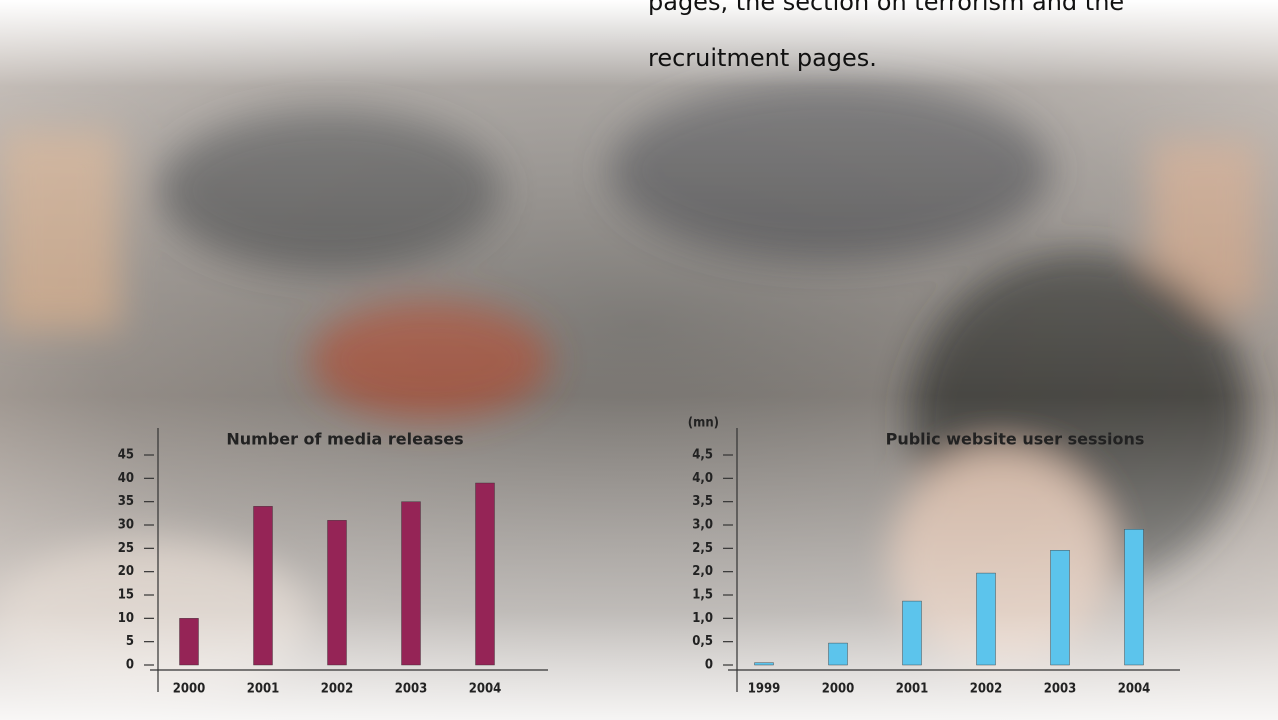 The width and height of the screenshot is (1278, 720). I want to click on y-tick-label: 4,5, so click(702, 455).